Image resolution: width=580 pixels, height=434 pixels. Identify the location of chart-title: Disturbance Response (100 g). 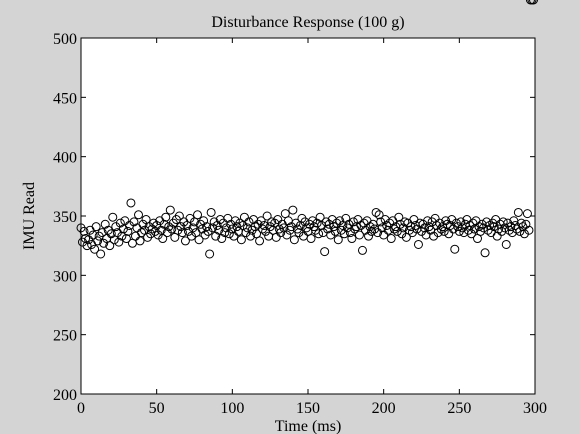
(307, 22).